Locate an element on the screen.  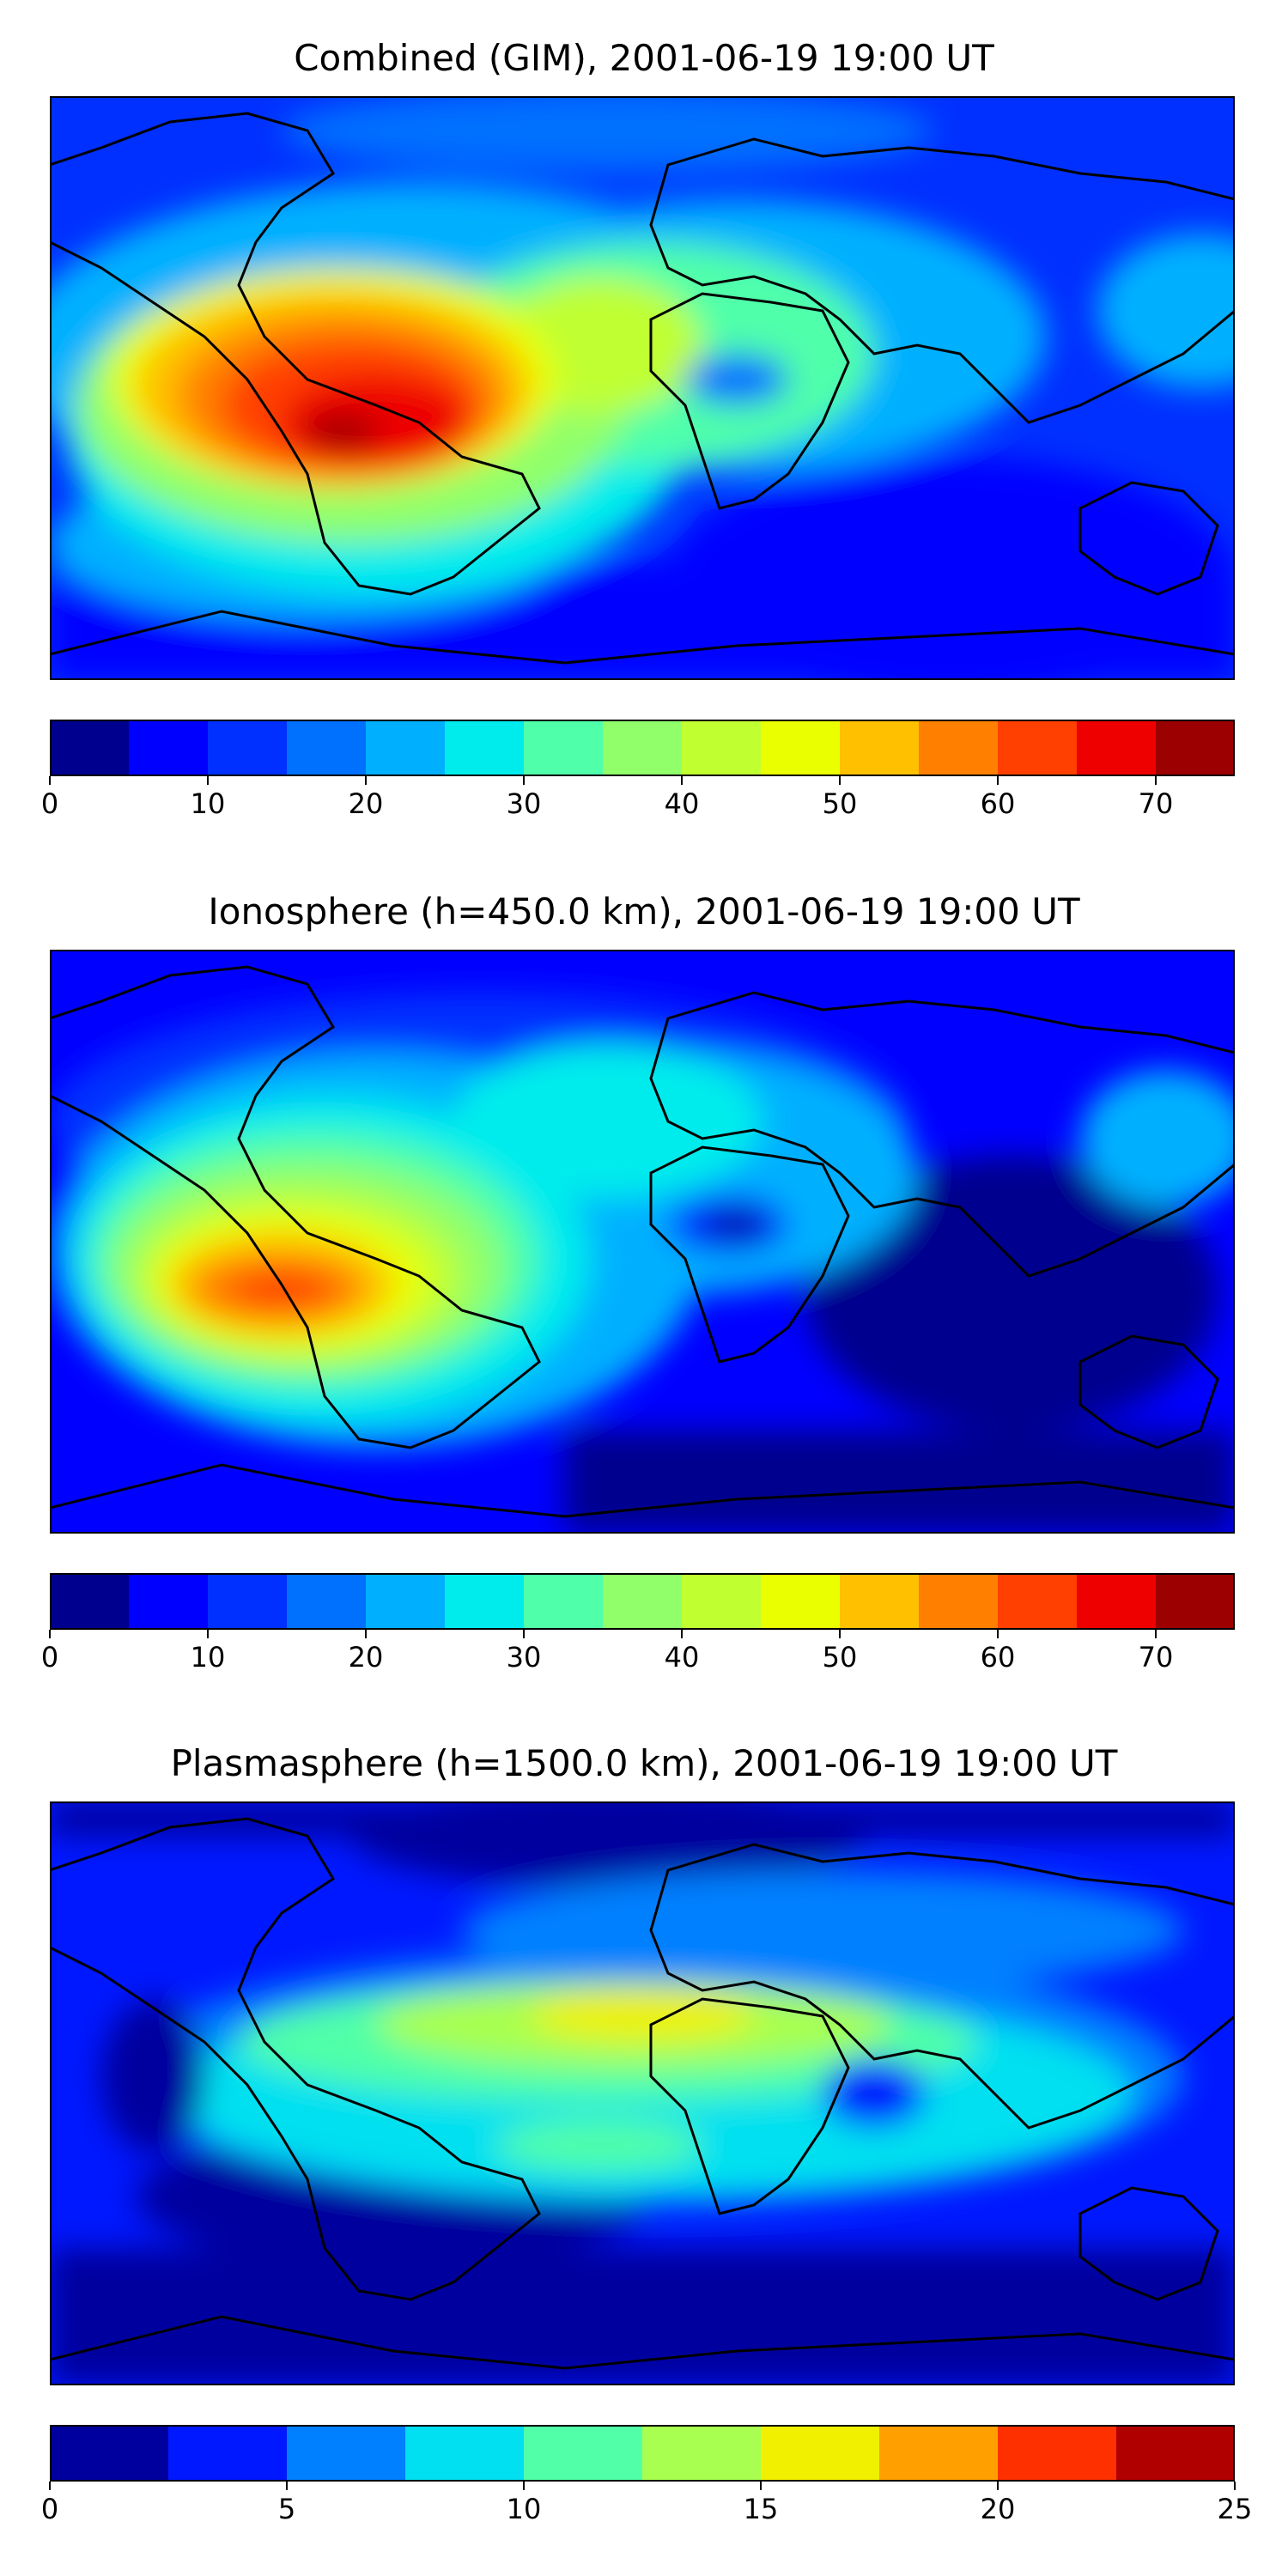
combined-colorbar is located at coordinates (642, 748).